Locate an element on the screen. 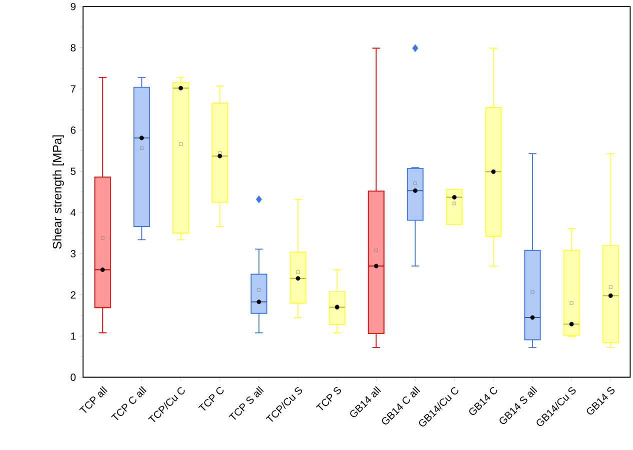 The height and width of the screenshot is (450, 633). x-tick-label: TCP S all is located at coordinates (246, 403).